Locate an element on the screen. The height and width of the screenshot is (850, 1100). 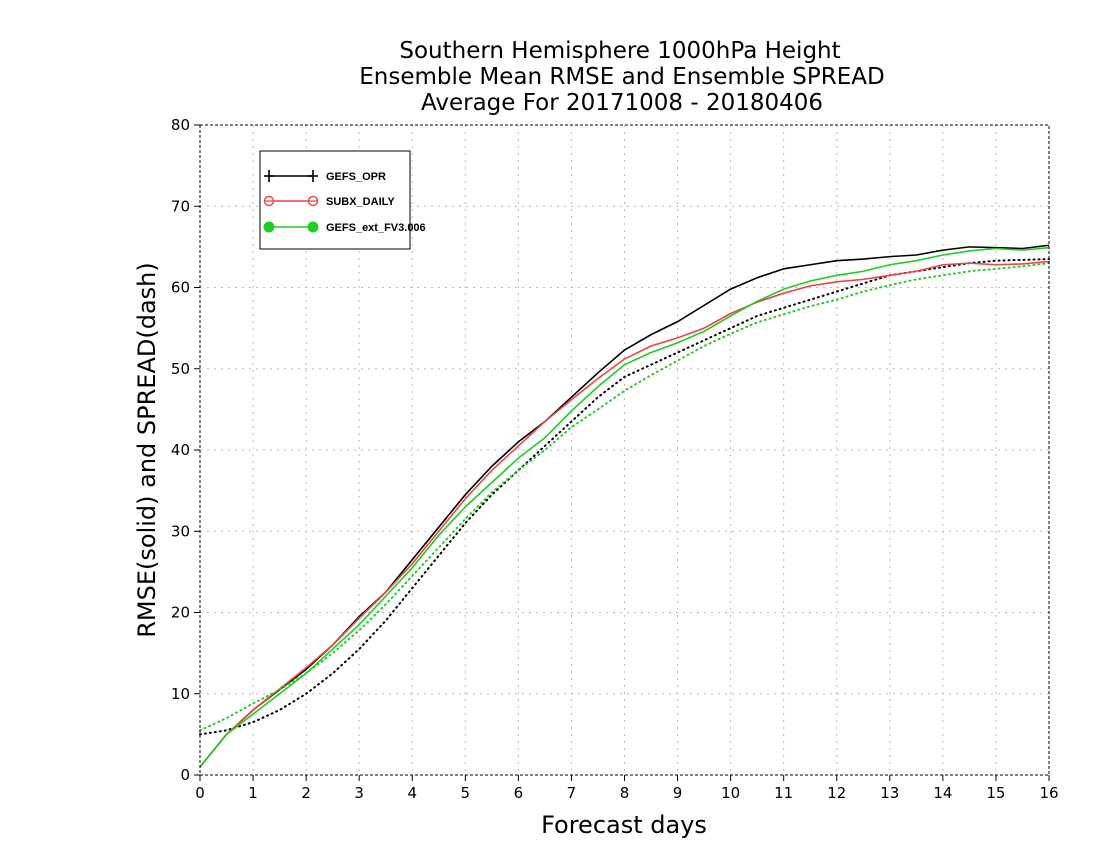
x-tick-label: 5 is located at coordinates (466, 793).